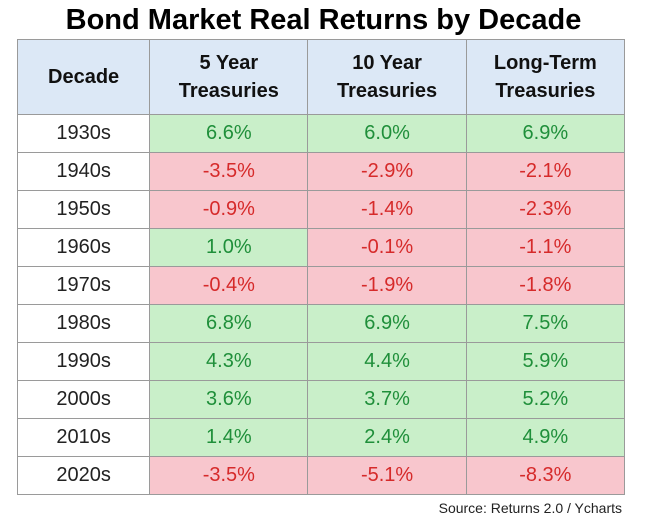  Describe the element at coordinates (387, 285) in the screenshot. I see `return-value-cell: -1.9%` at that location.